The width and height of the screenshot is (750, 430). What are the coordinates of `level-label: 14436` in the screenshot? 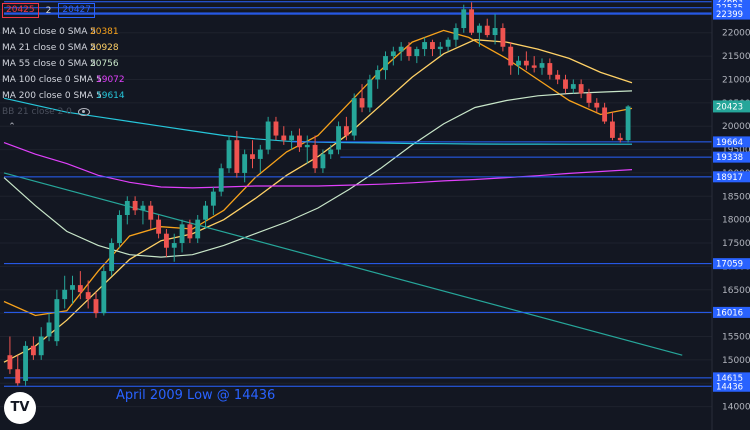 It's located at (729, 387).